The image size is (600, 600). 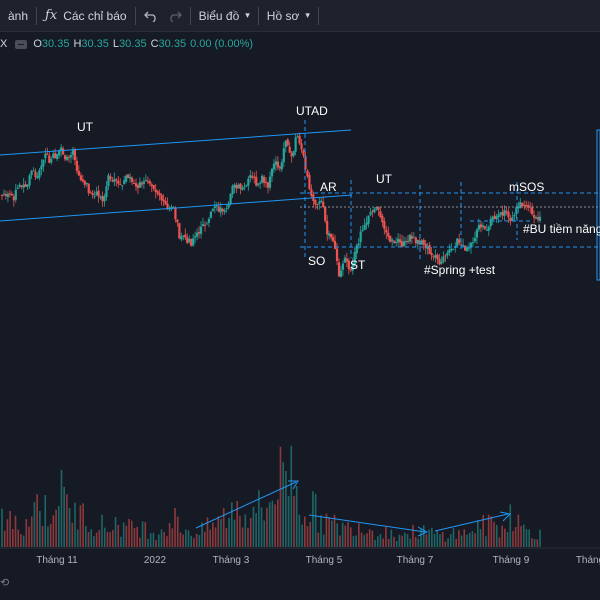 I want to click on reset-icon: ⟲, so click(x=5, y=583).